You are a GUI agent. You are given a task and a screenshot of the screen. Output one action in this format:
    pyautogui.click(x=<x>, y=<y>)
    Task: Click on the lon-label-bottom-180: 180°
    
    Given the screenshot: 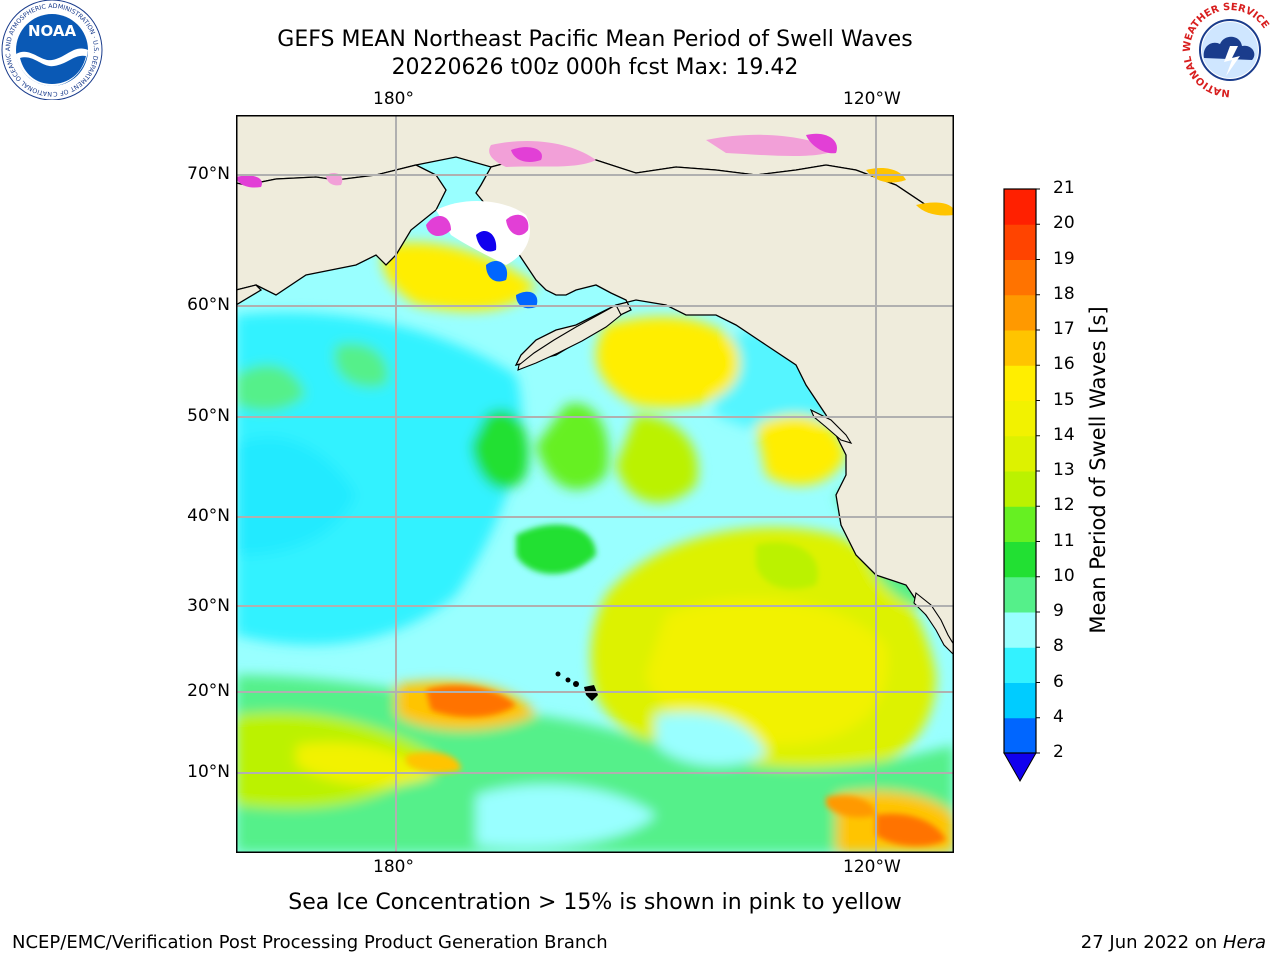 What is the action you would take?
    pyautogui.click(x=393, y=867)
    